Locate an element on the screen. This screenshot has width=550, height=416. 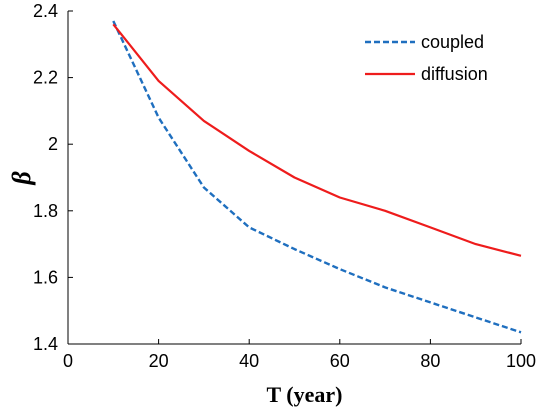
y-tick-label: 2.4 is located at coordinates (45, 11).